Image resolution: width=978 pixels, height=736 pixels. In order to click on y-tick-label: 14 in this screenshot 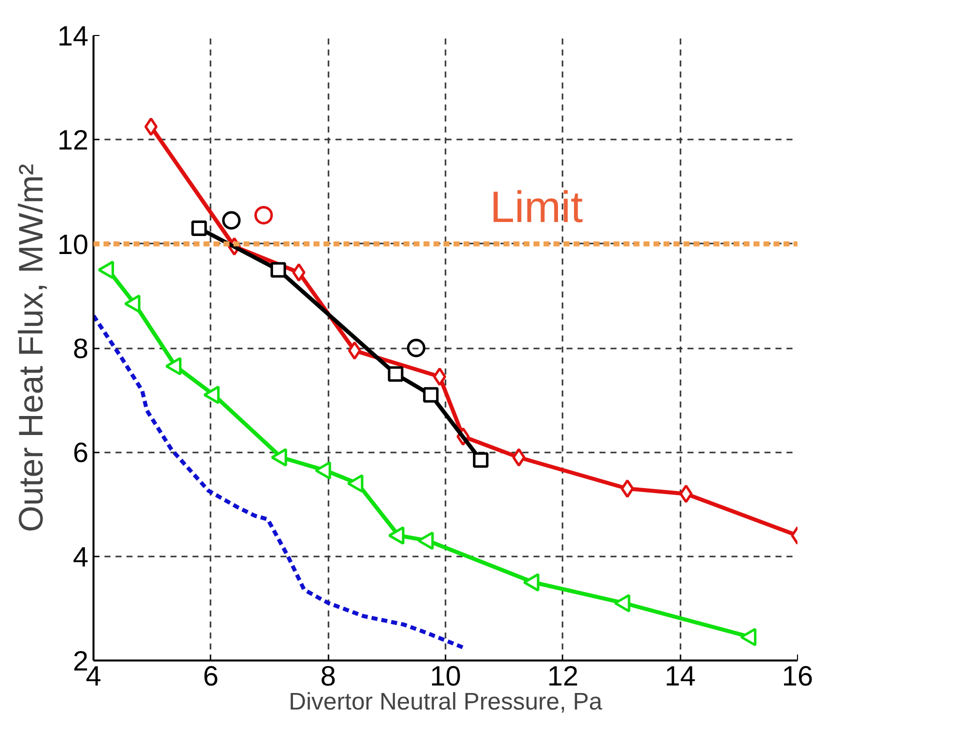, I will do `click(73, 36)`.